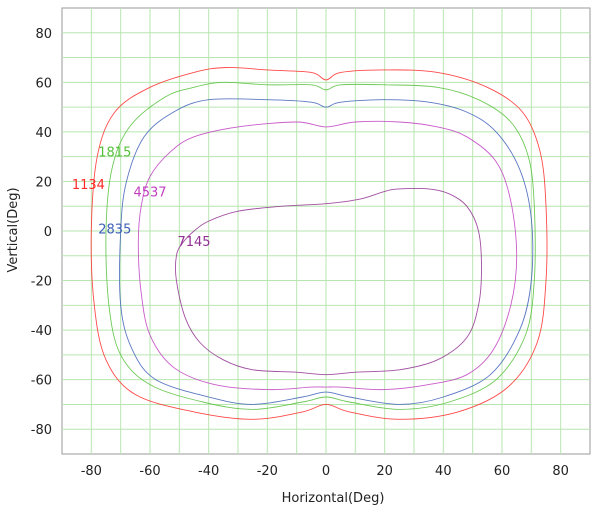 This screenshot has height=514, width=603. Describe the element at coordinates (41, 331) in the screenshot. I see `y-tick-label: -40` at that location.